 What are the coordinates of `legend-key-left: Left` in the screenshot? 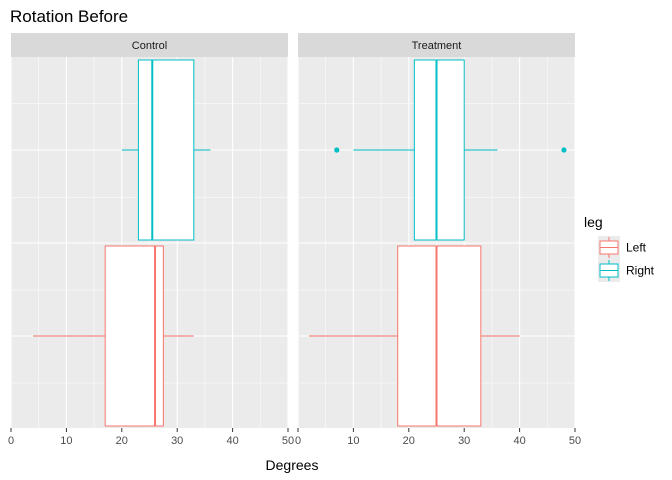 It's located at (622, 247).